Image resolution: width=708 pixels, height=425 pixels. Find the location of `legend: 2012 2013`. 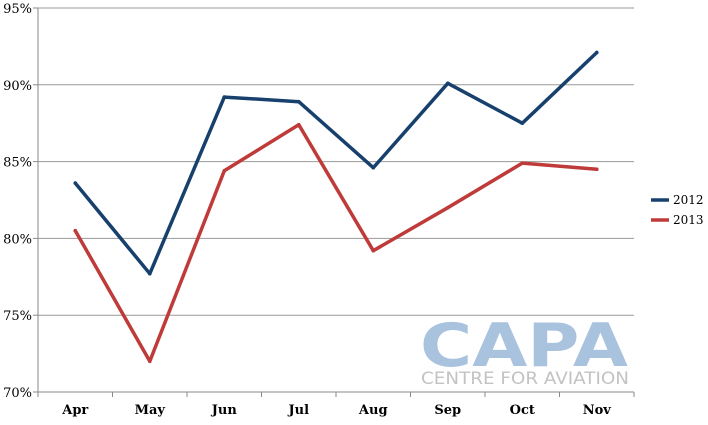

legend: 2012 2013 is located at coordinates (677, 210).